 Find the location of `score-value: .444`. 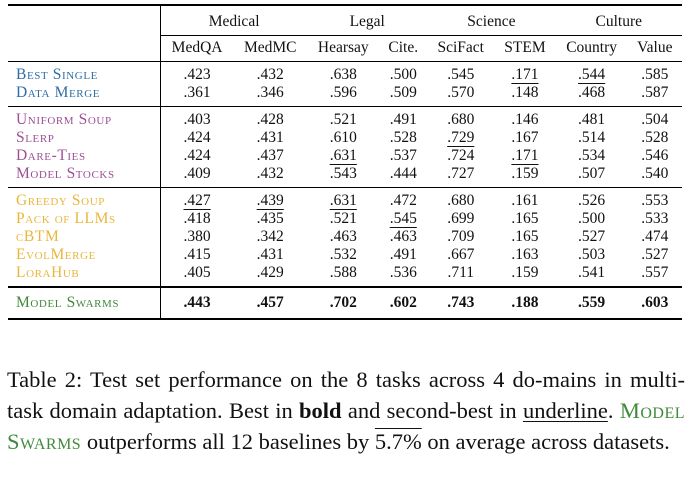

score-value: .444 is located at coordinates (403, 173).